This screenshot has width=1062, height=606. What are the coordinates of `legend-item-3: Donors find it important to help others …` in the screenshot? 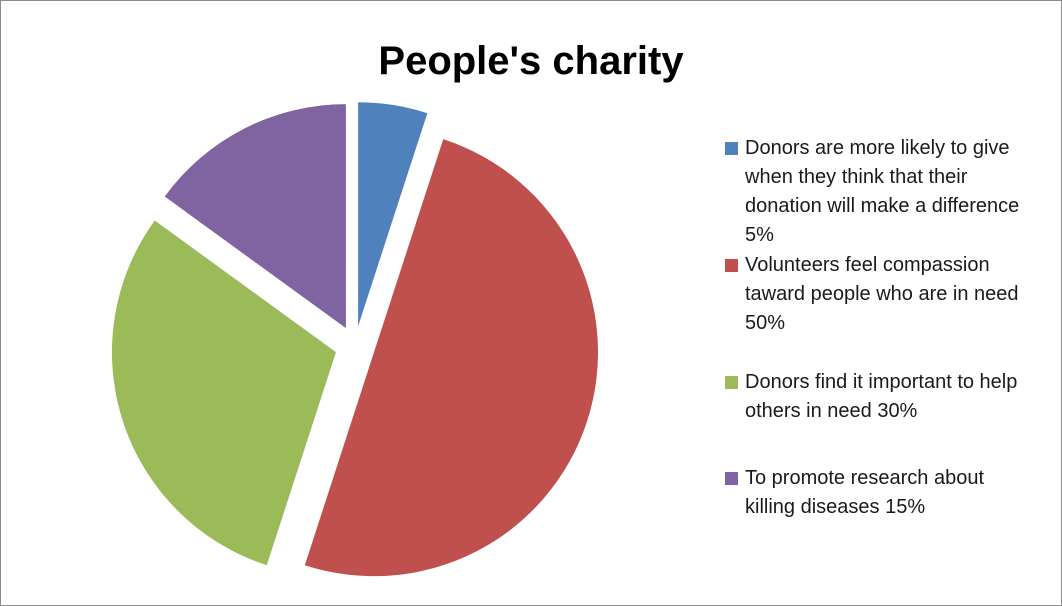 It's located at (880, 397).